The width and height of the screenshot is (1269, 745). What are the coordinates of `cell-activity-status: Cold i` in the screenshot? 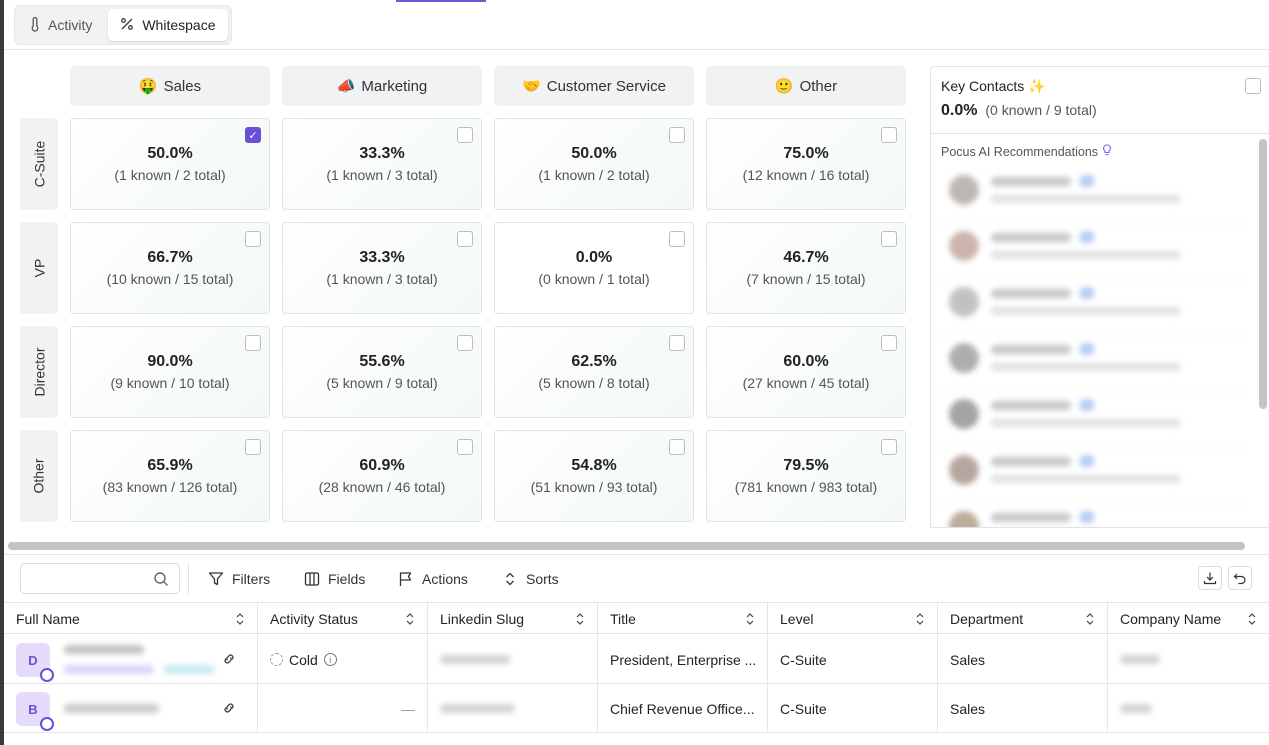 It's located at (343, 659).